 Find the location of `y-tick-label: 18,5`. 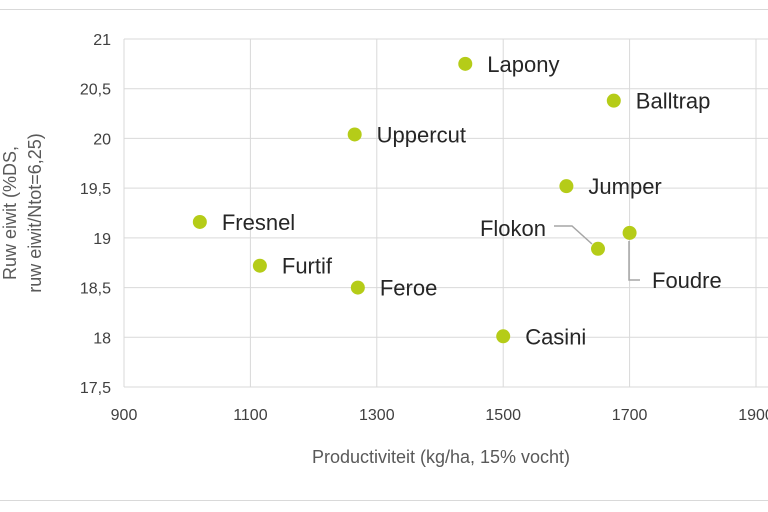

y-tick-label: 18,5 is located at coordinates (95, 289).